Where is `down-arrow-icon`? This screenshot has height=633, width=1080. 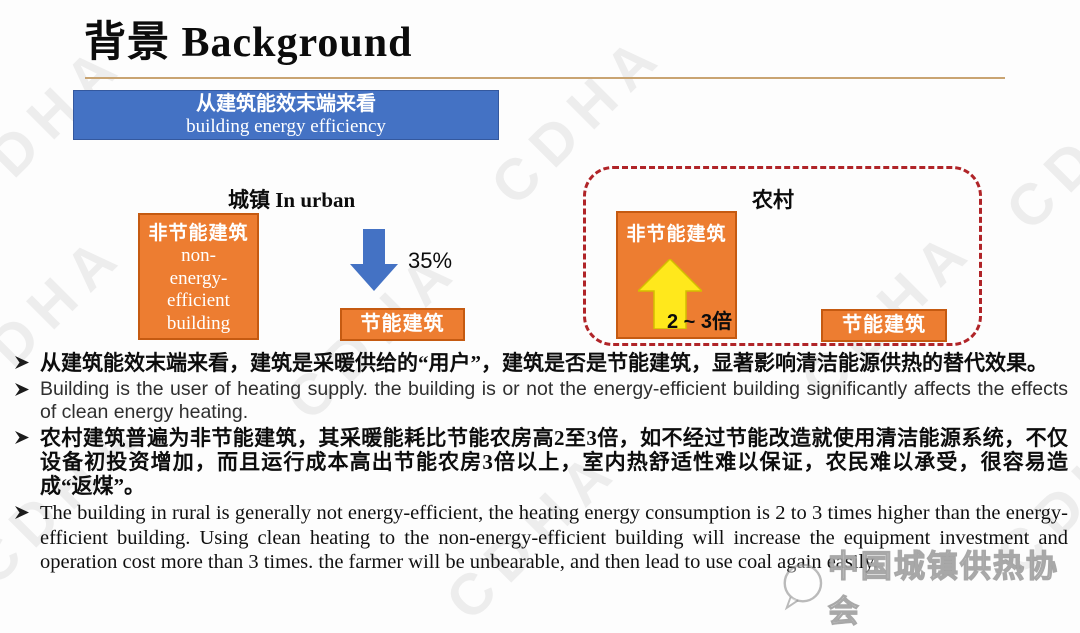 down-arrow-icon is located at coordinates (374, 260).